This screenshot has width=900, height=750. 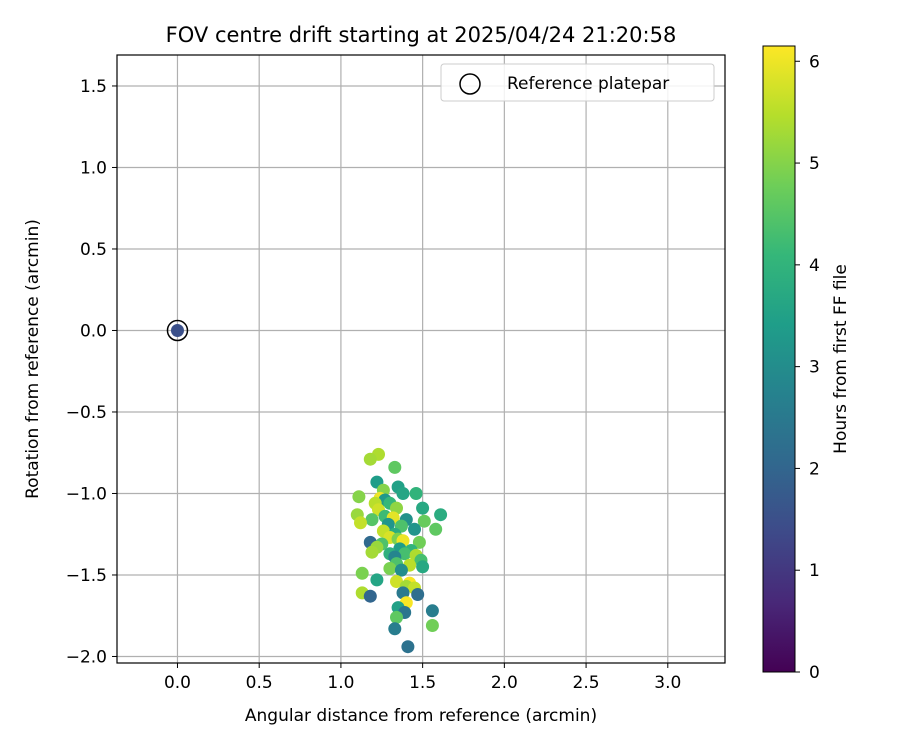 I want to click on x-tick-label: 2.5, so click(x=586, y=683).